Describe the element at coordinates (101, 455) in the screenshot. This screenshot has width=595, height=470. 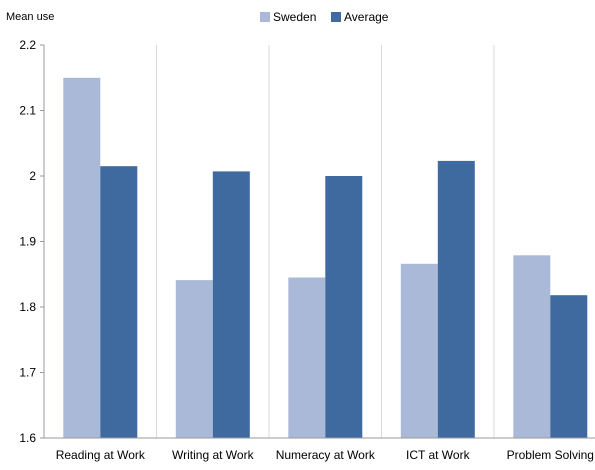
I see `x-tick-label-reading-at-work: Reading at Work` at that location.